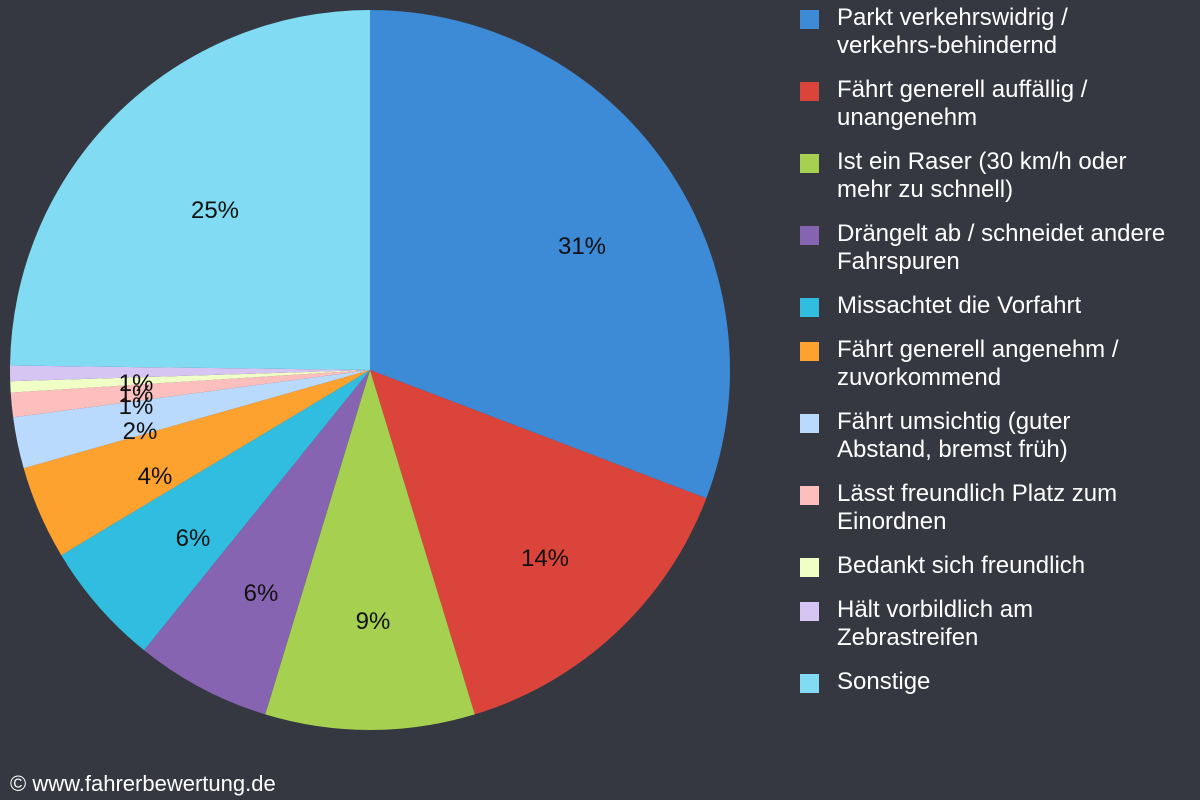 This screenshot has width=1200, height=800. I want to click on slice-percent-label: 31%, so click(582, 246).